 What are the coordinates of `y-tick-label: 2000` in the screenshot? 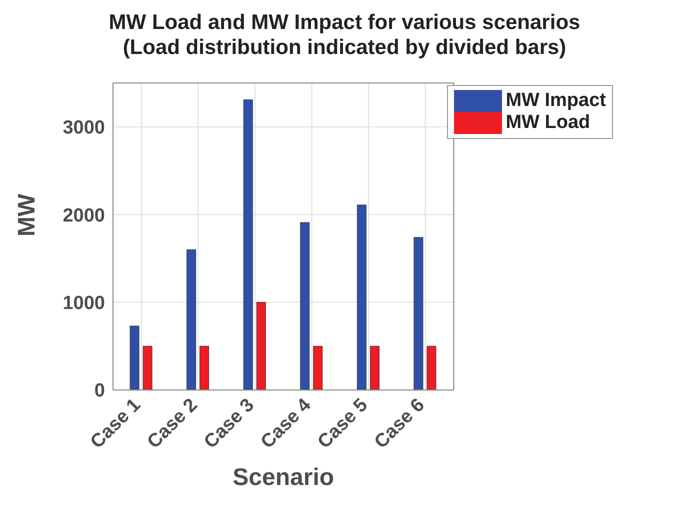 It's located at (83, 215).